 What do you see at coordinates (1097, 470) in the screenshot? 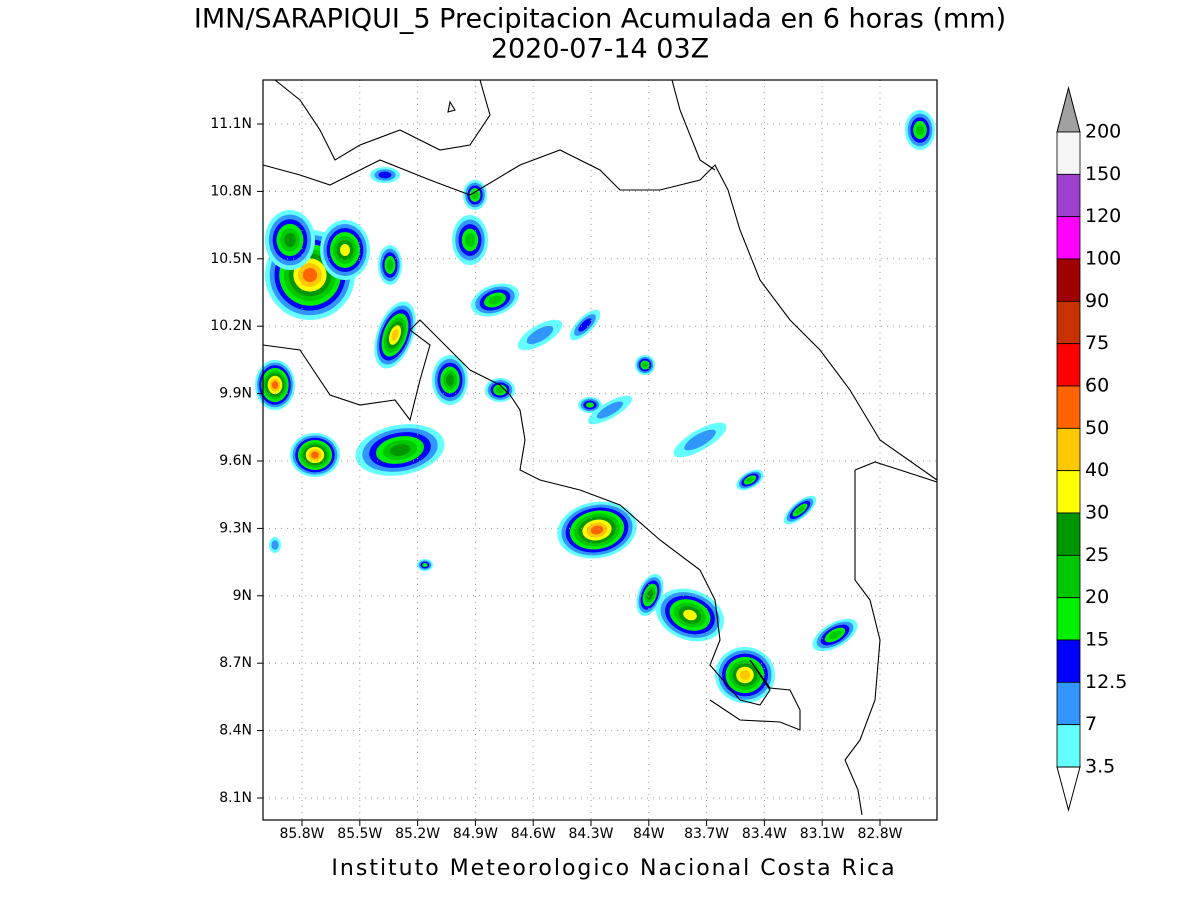
I see `colorbar-label: 40` at bounding box center [1097, 470].